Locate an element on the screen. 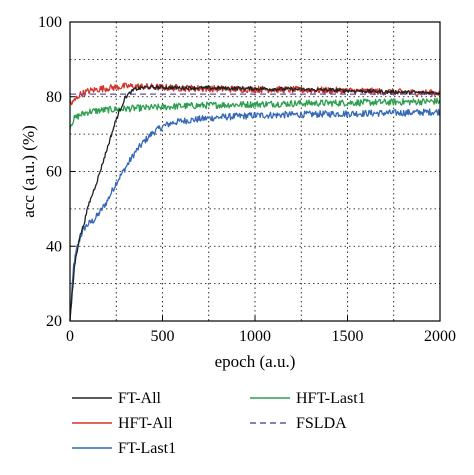 The image size is (474, 475). y-tick-label: 60 is located at coordinates (54, 172).